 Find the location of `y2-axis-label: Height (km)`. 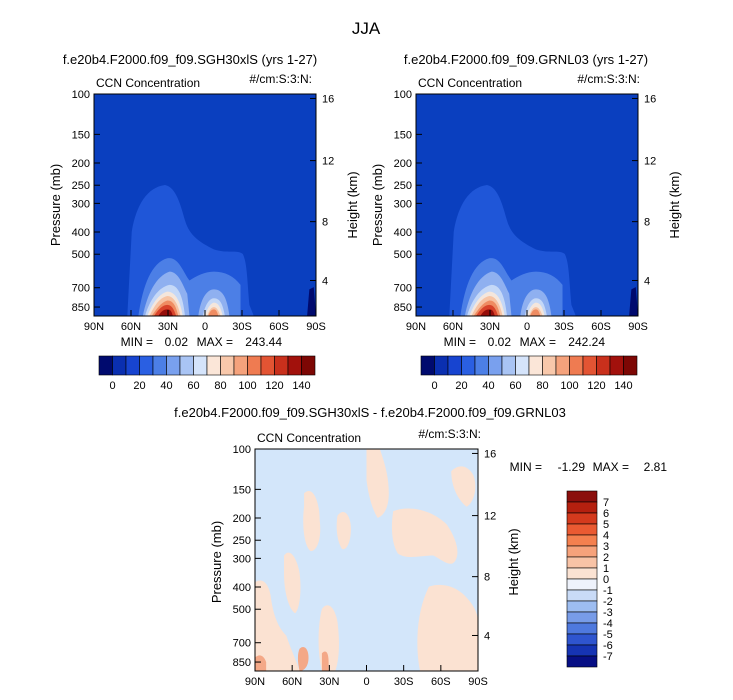

y2-axis-label: Height (km) is located at coordinates (352, 204).